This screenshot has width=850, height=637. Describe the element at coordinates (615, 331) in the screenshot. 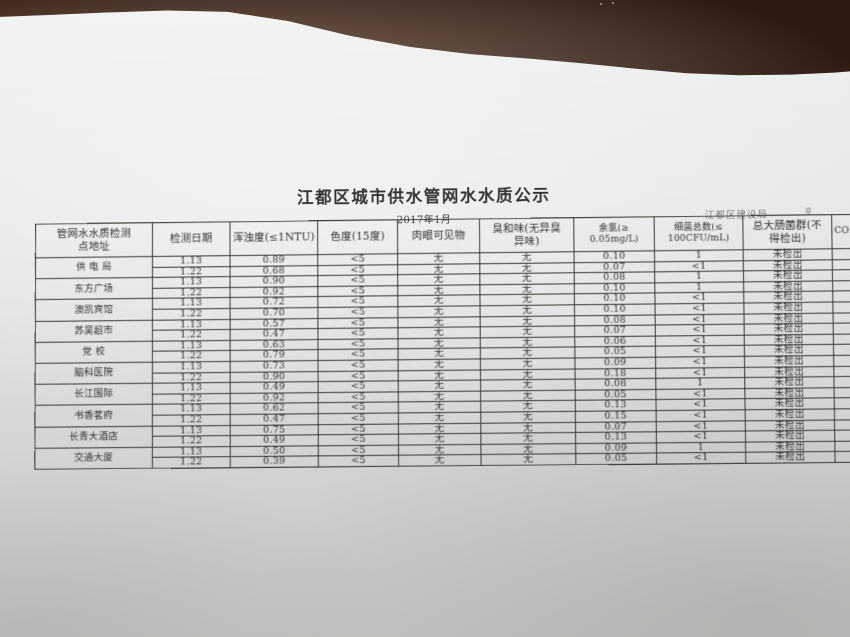

I see `cell-cl: 0.07` at that location.